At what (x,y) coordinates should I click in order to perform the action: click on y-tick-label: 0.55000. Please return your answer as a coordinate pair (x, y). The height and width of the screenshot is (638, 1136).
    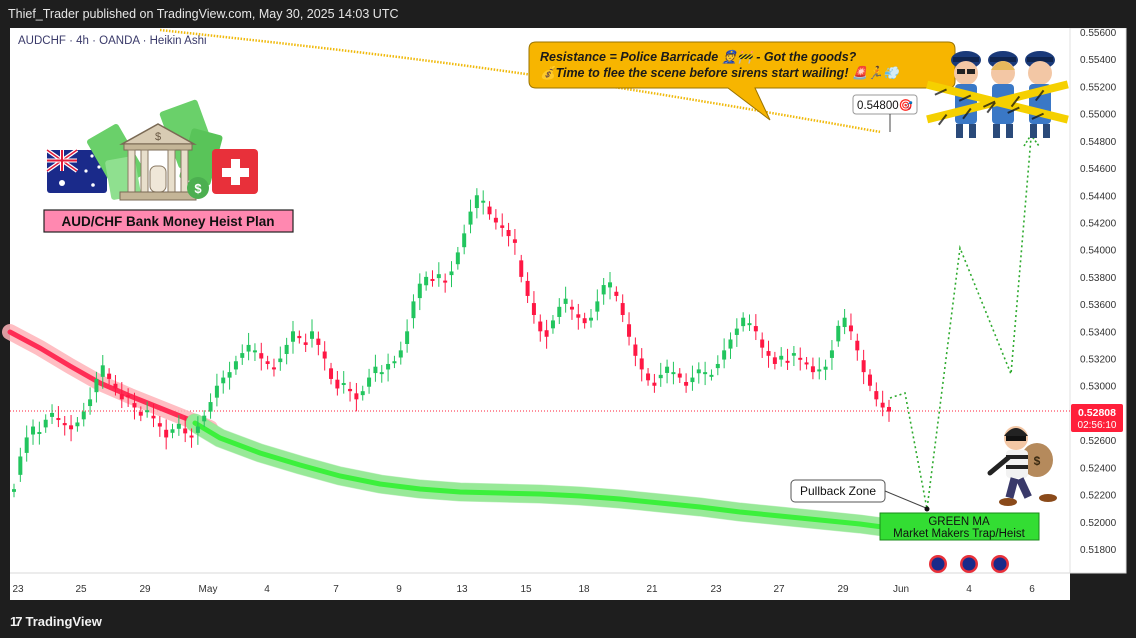
    Looking at the image, I should click on (1098, 115).